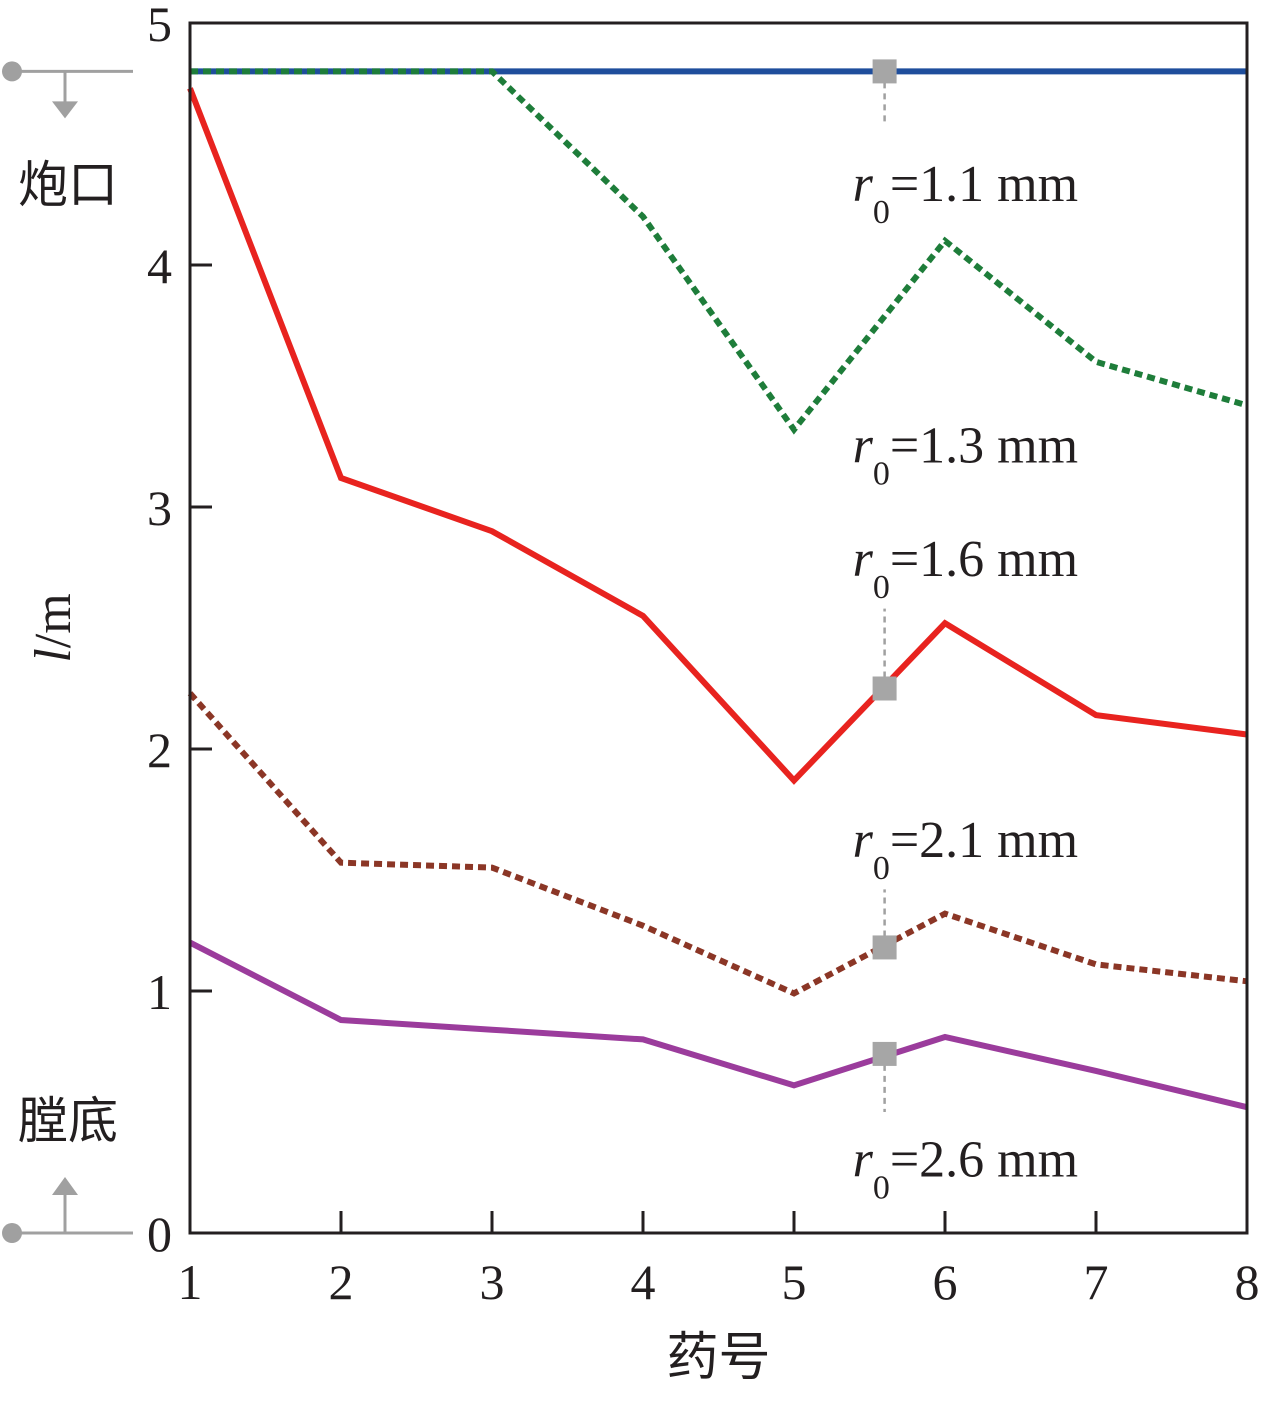  Describe the element at coordinates (1247, 1282) in the screenshot. I see `x-tick-label: 8` at that location.